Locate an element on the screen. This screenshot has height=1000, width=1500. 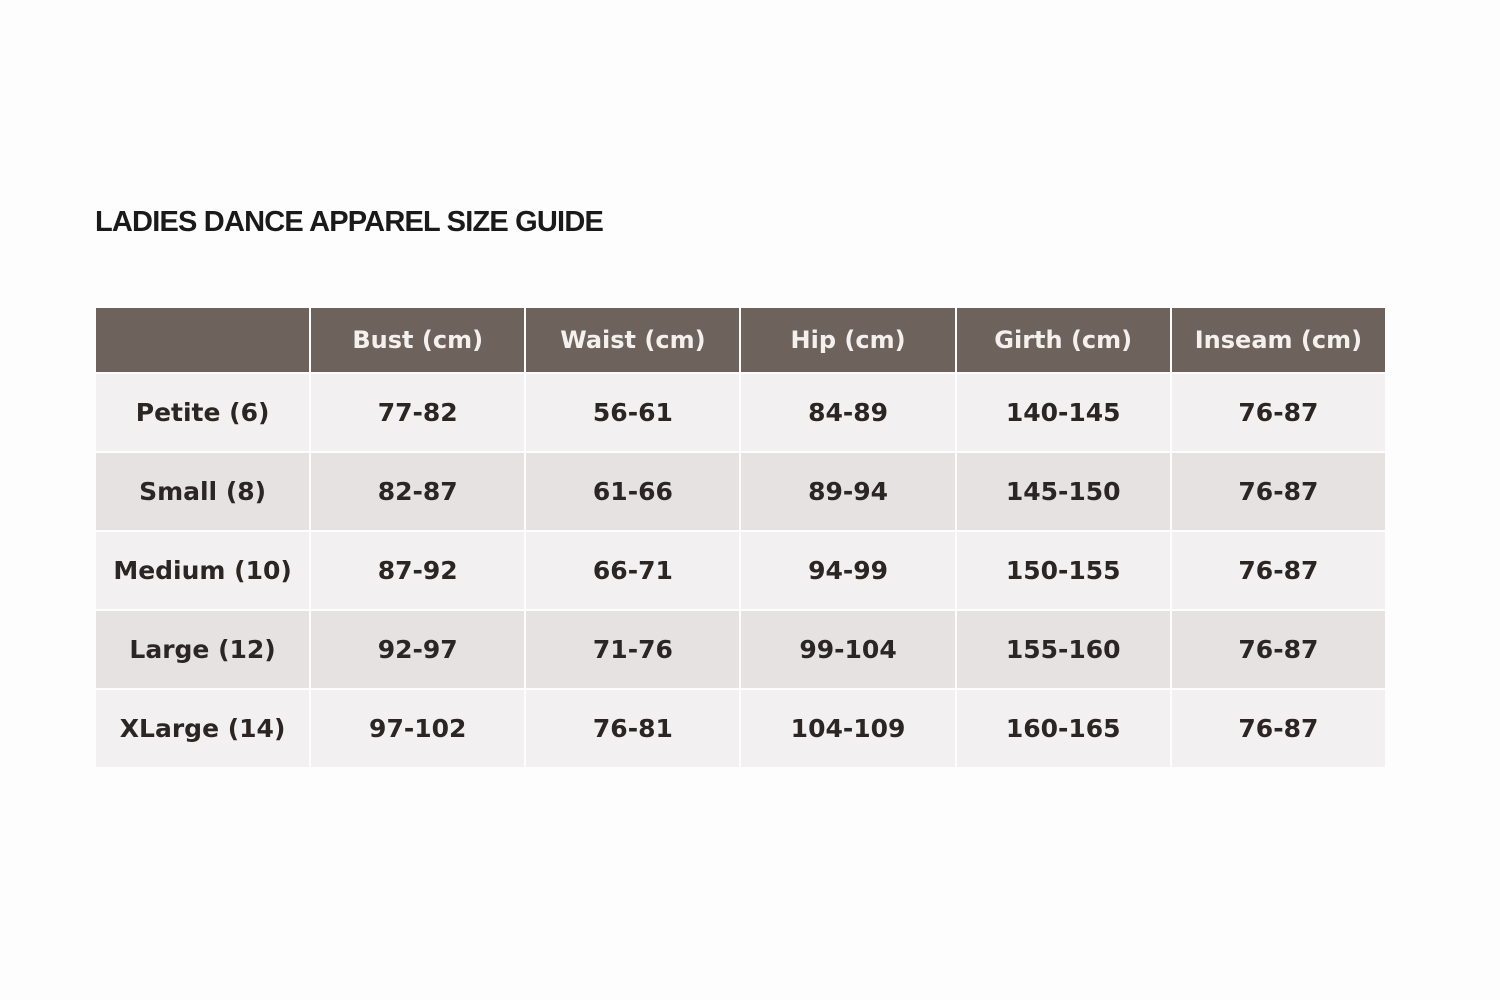
table-cell: 160-165 is located at coordinates (1063, 728).